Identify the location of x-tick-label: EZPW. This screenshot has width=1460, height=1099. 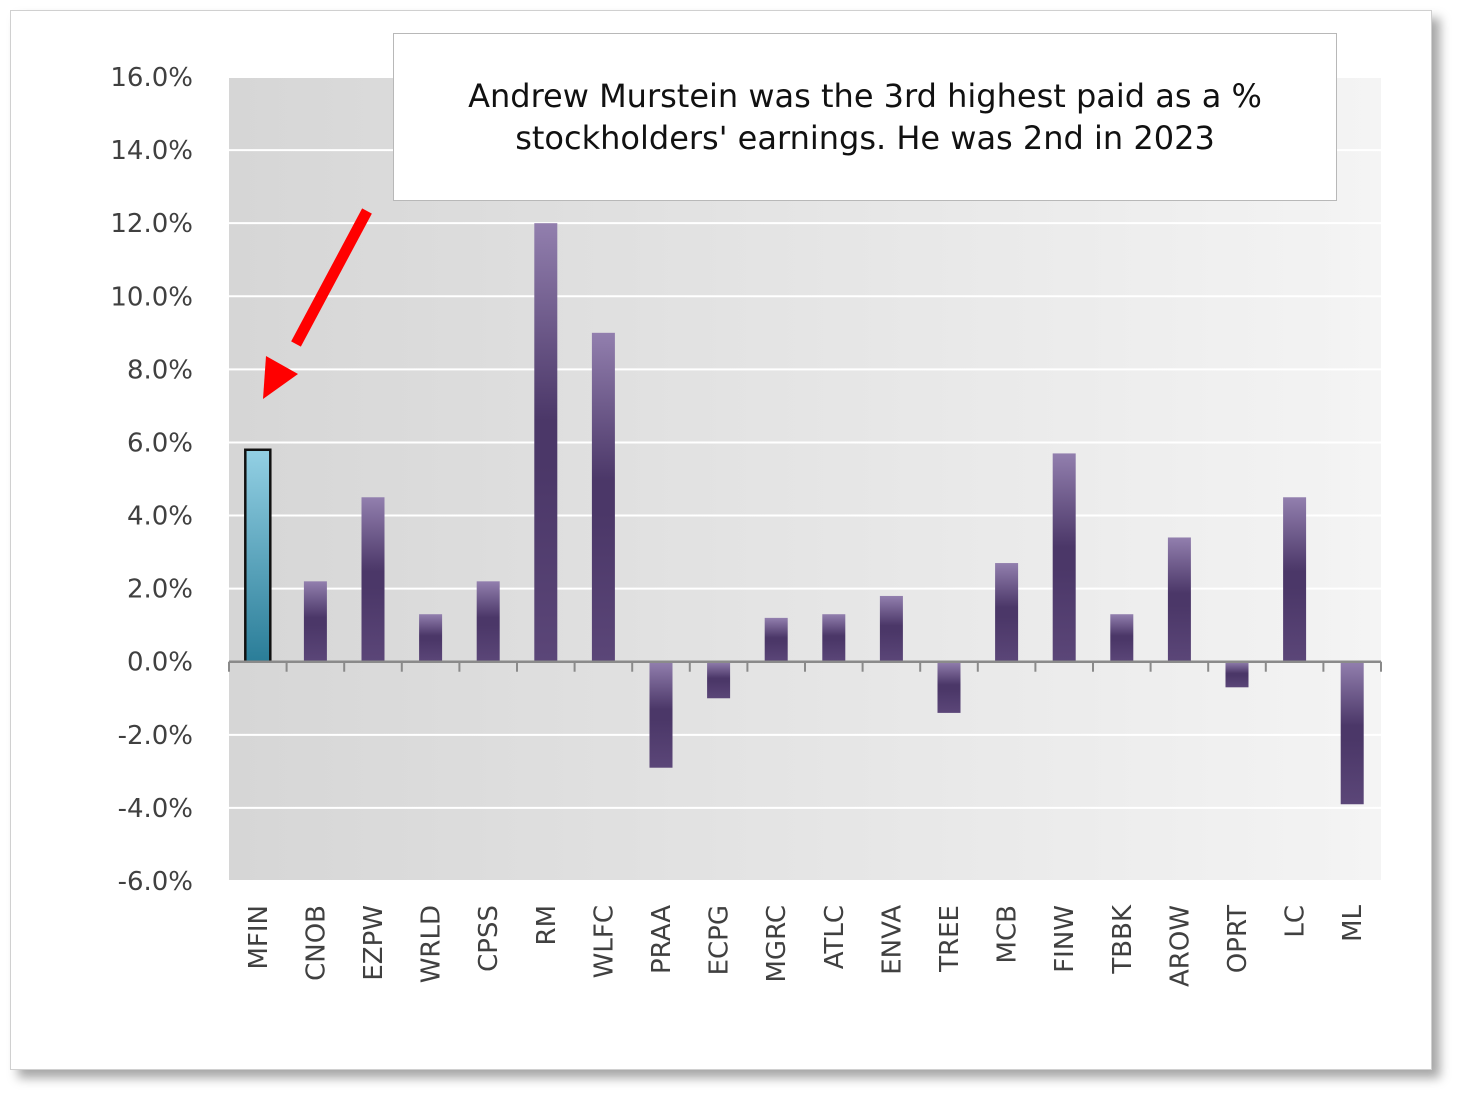
(374, 943).